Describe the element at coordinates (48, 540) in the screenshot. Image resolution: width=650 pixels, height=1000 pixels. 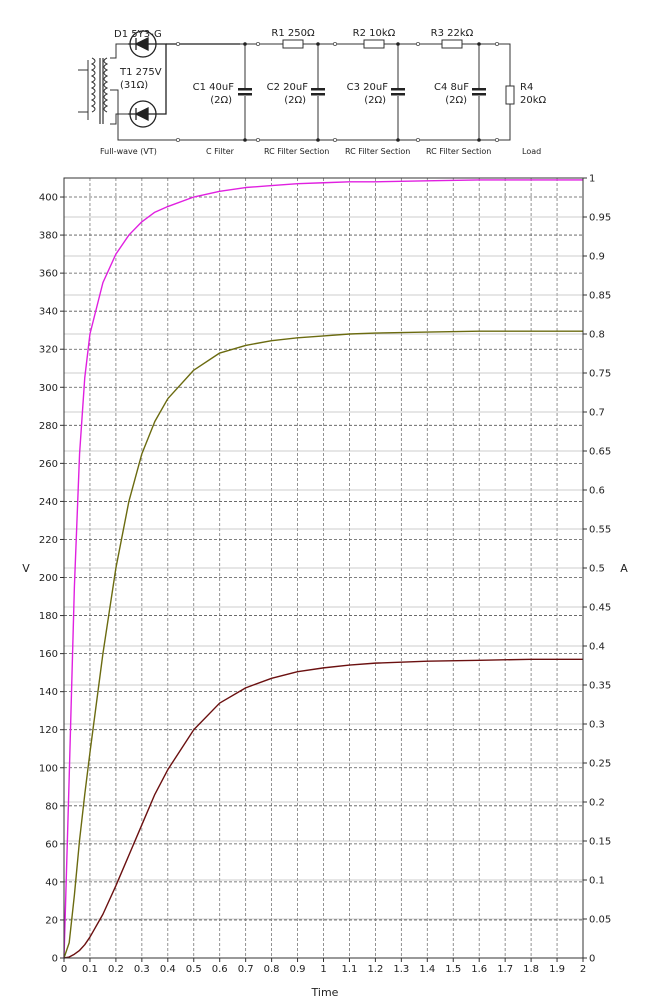
I see `y-tick-label: 220` at that location.